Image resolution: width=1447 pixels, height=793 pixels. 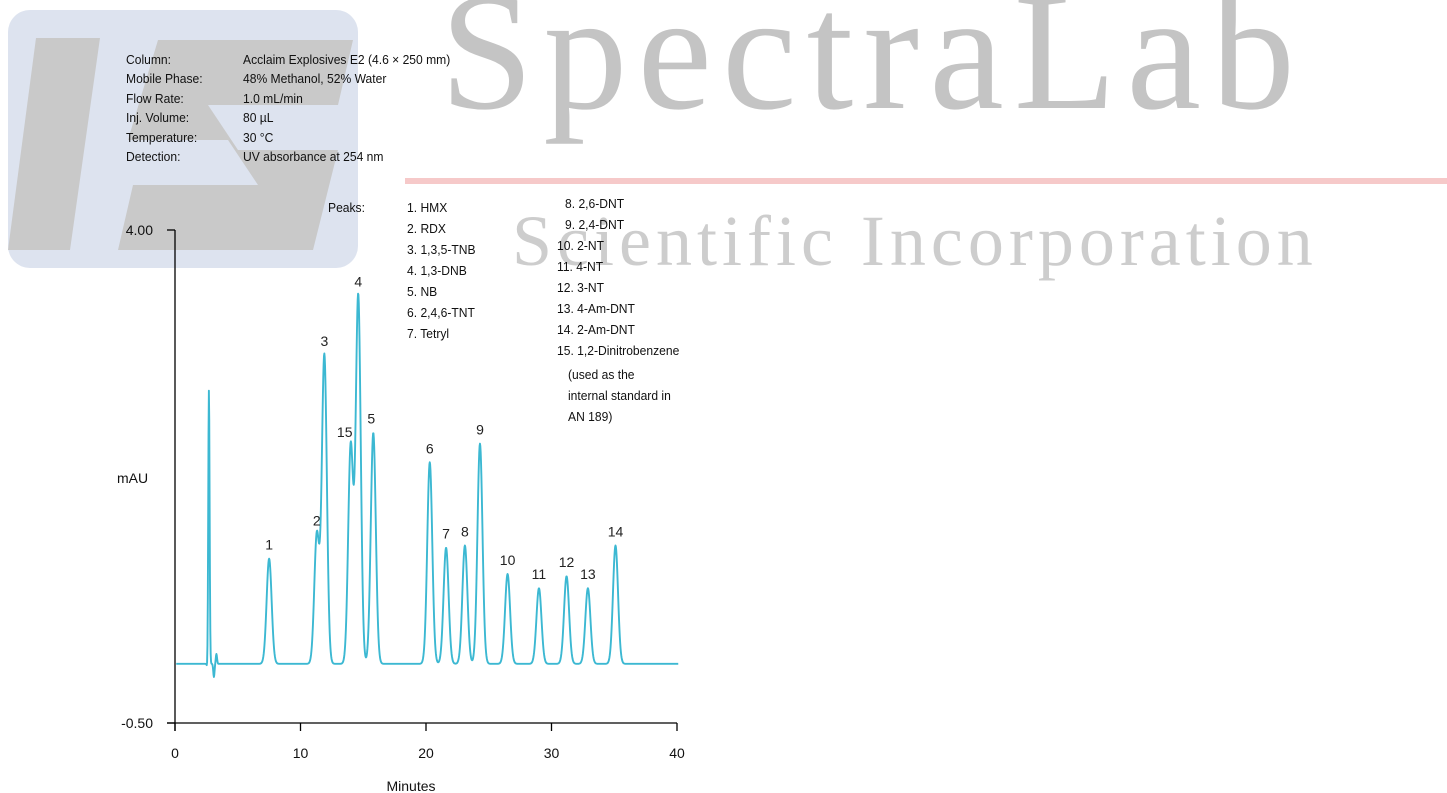 What do you see at coordinates (137, 723) in the screenshot?
I see `y-tick-label: -0.50` at bounding box center [137, 723].